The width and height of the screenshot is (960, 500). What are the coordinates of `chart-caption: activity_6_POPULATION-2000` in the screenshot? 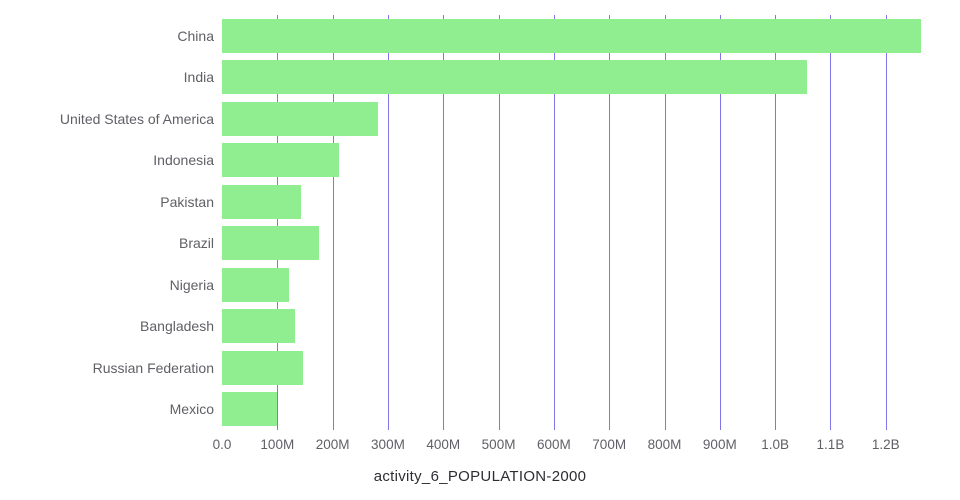 It's located at (480, 476).